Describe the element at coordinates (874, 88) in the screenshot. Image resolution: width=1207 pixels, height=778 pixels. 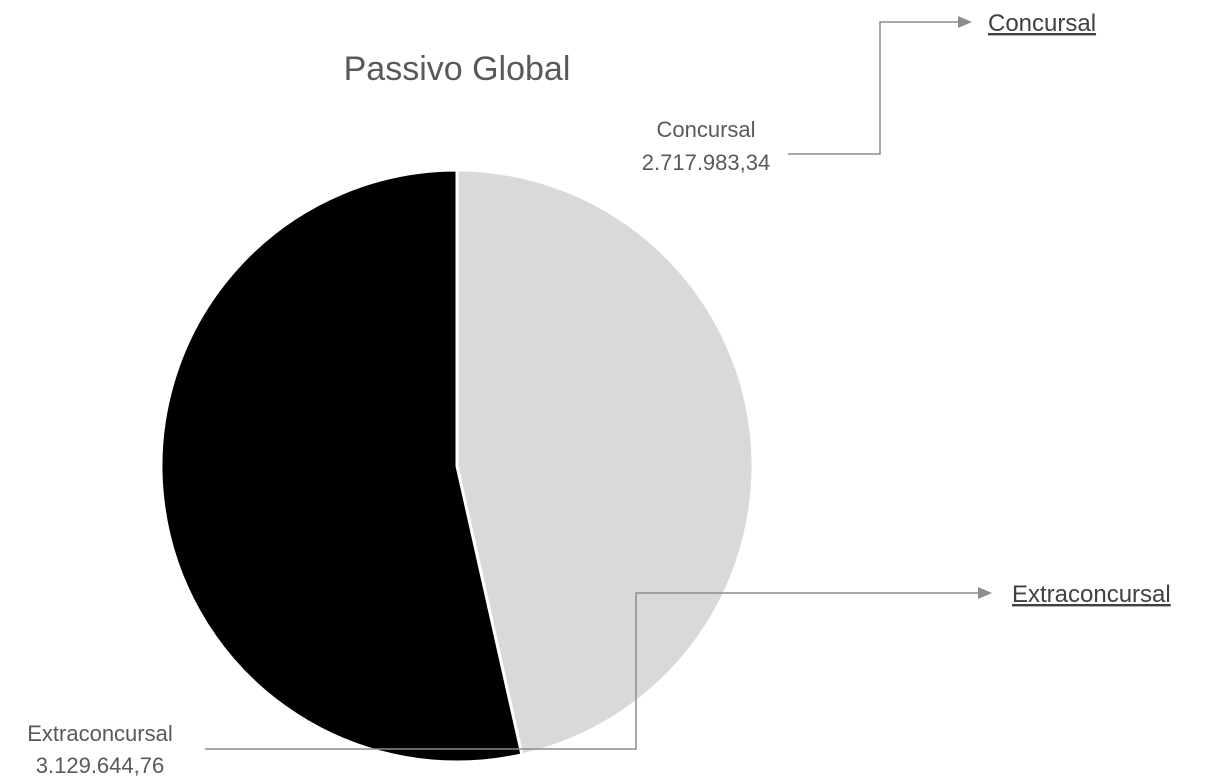
I see `leader-line-concursal` at that location.